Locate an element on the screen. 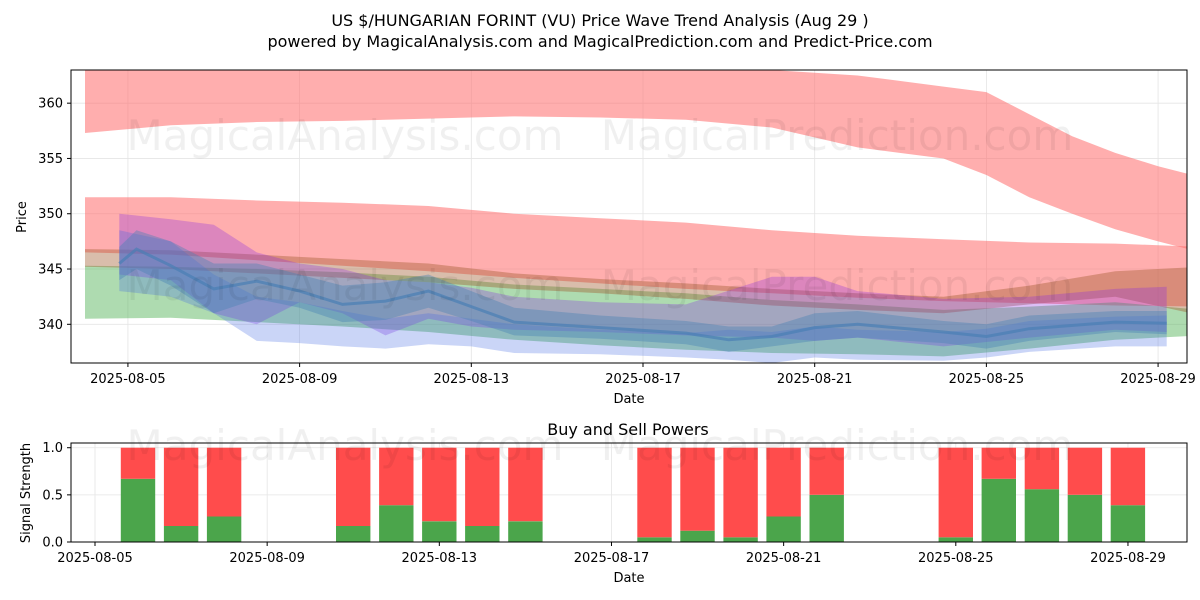 The height and width of the screenshot is (600, 1200). signal-x-tick-label: 2025-08-05 is located at coordinates (95, 558).